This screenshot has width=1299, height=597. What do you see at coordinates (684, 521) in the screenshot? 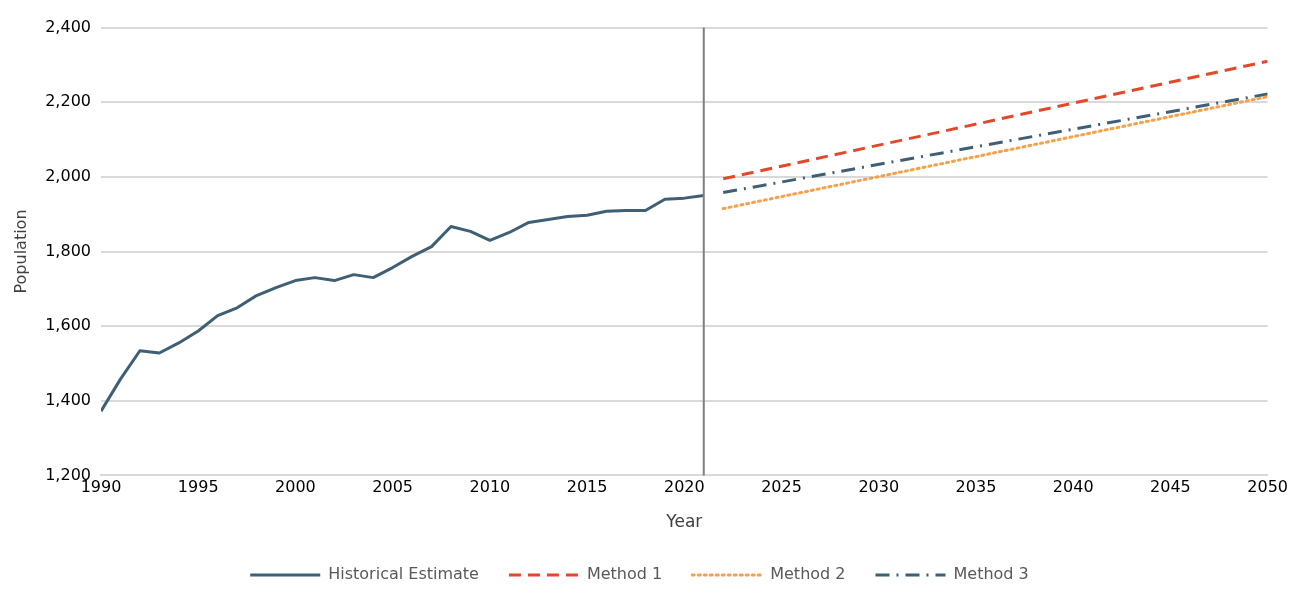
I see `x-axis-title: Year` at bounding box center [684, 521].